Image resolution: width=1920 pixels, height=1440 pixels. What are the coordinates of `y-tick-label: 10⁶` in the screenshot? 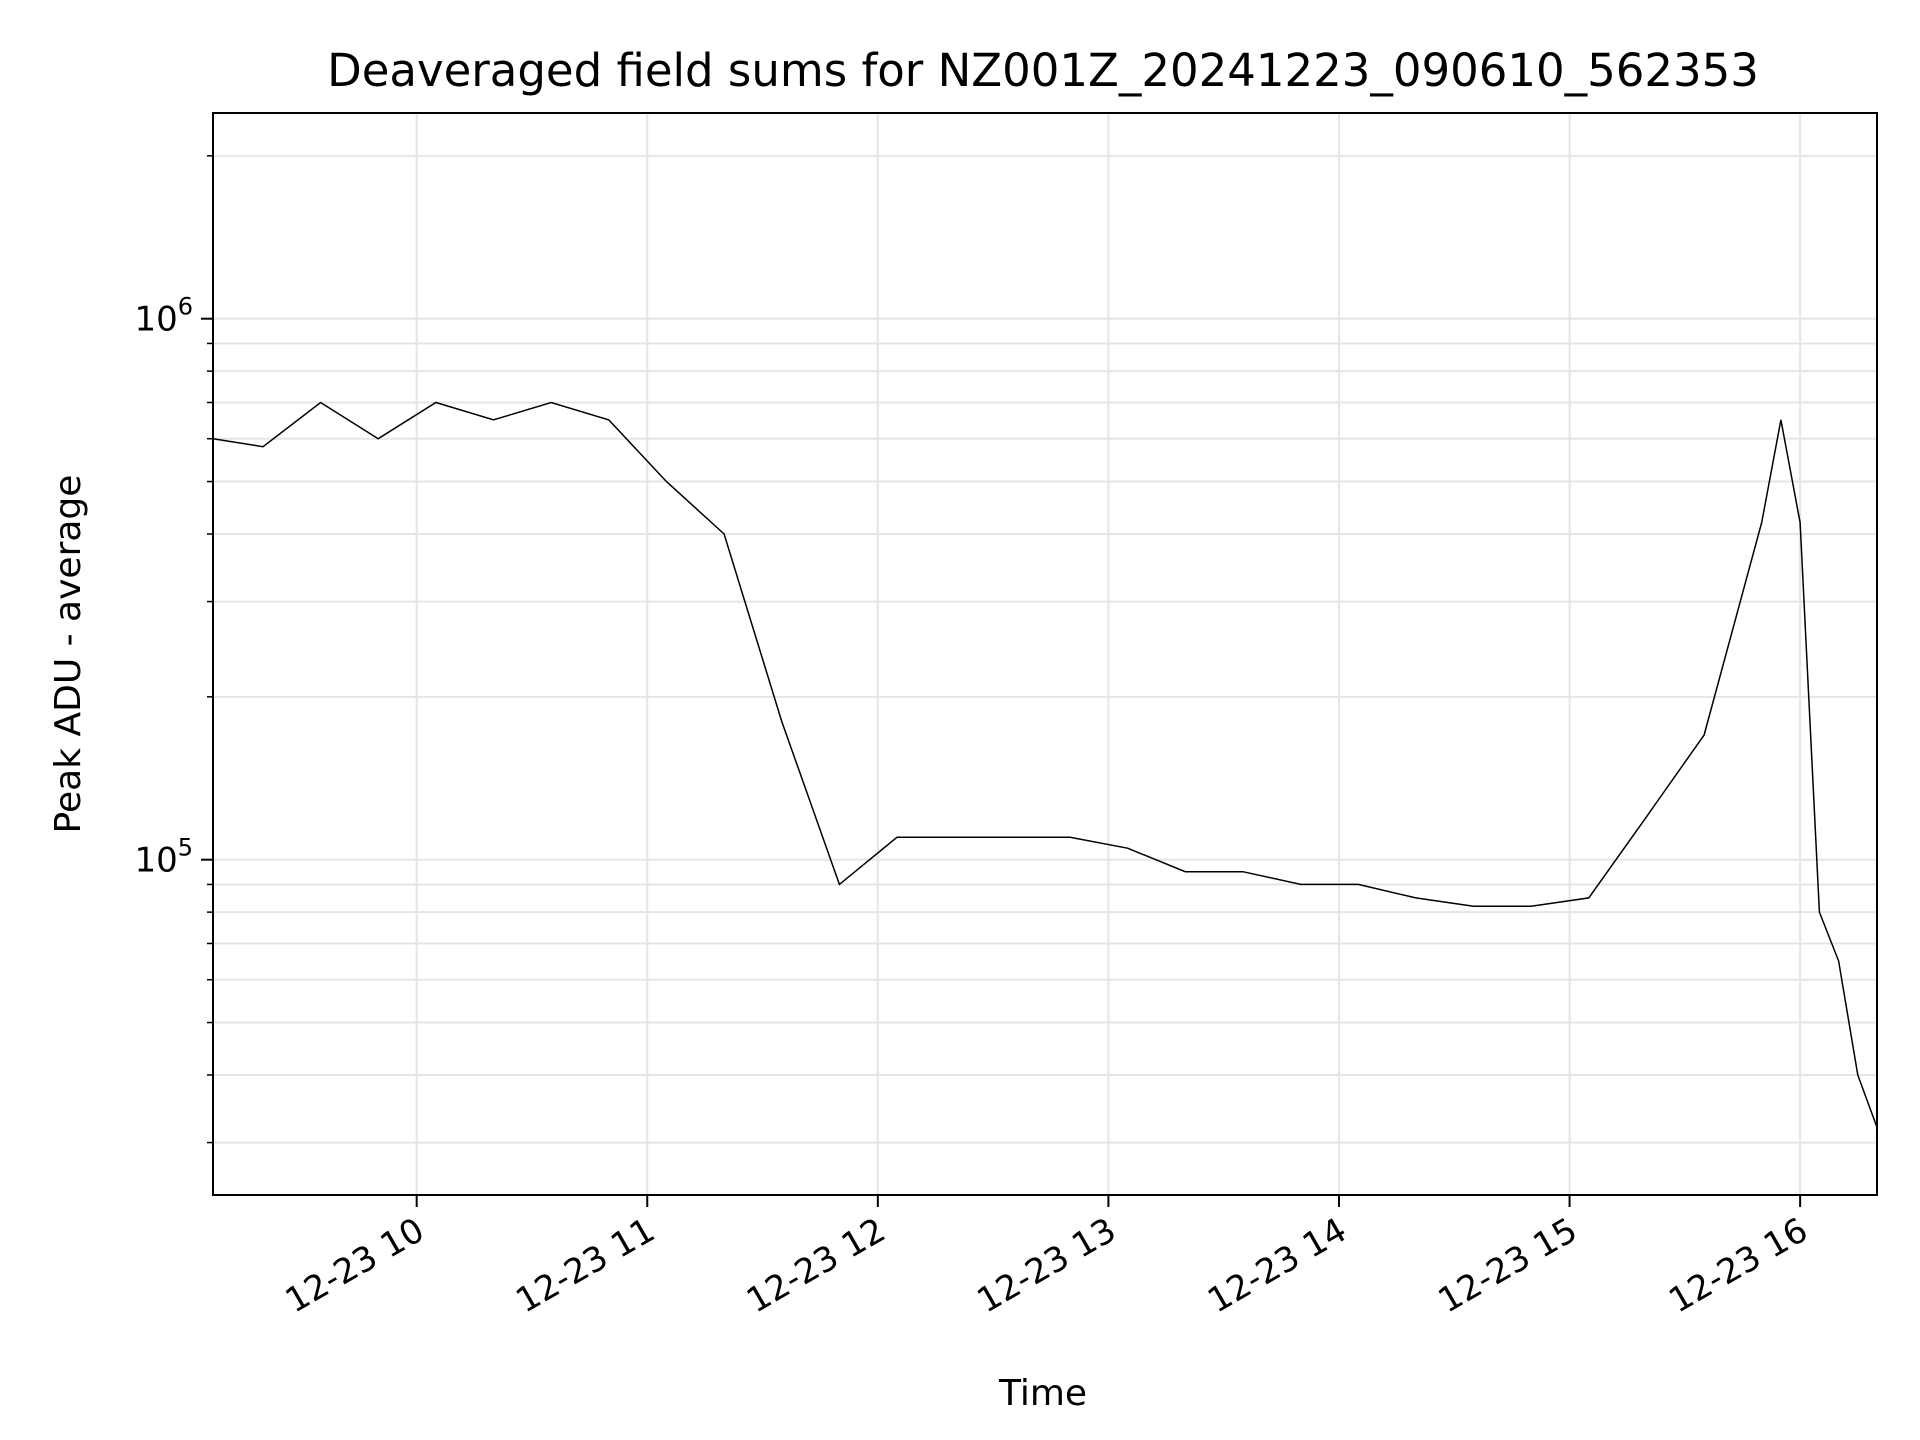 It's located at (163, 316).